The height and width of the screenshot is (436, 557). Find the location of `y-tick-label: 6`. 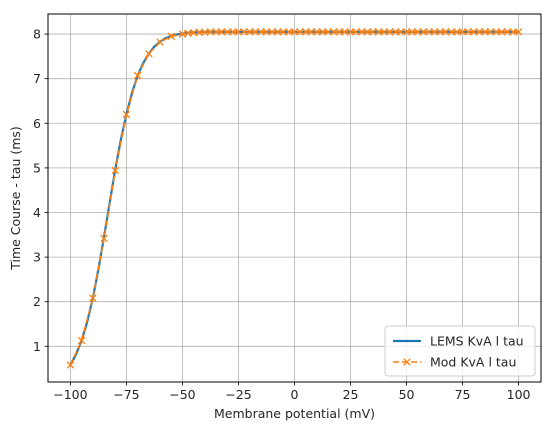

y-tick-label: 6 is located at coordinates (37, 123).